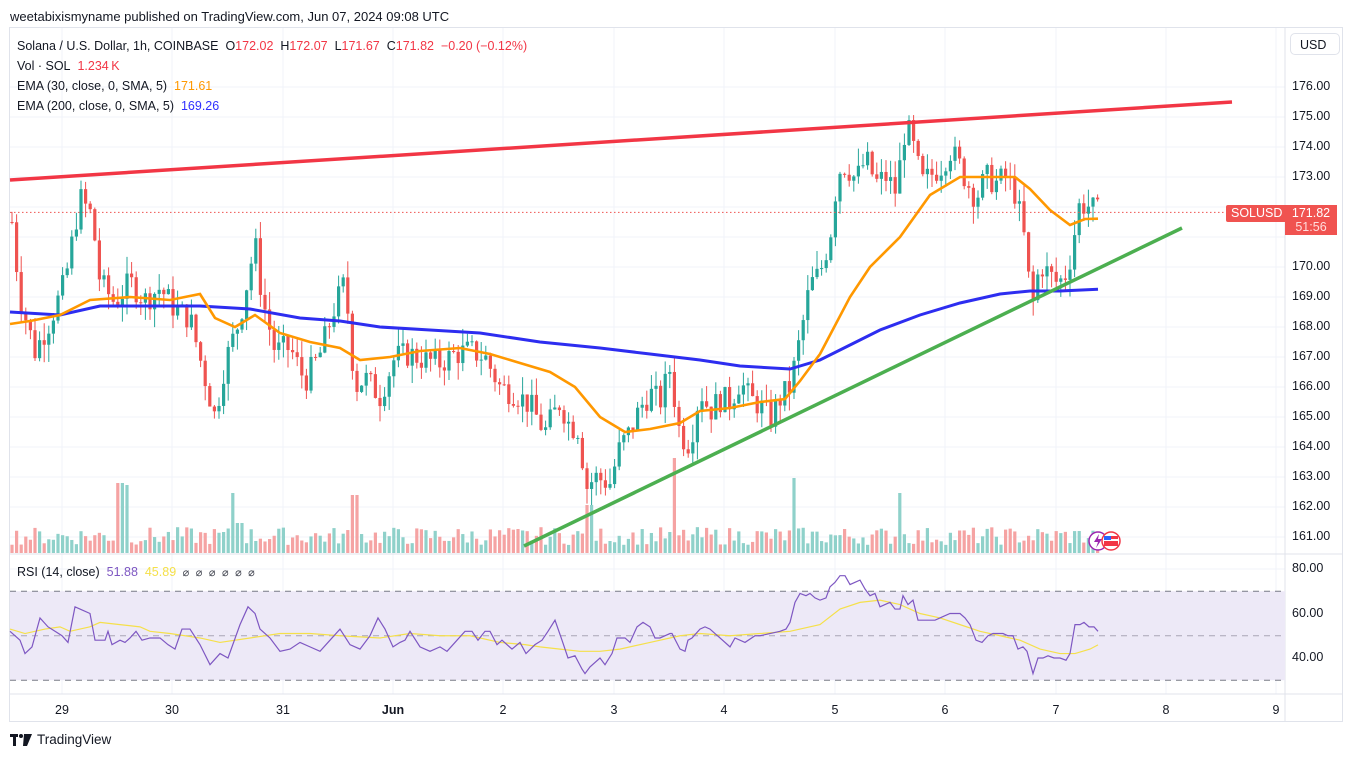  I want to click on price-tick-label: 161.00, so click(1311, 536).